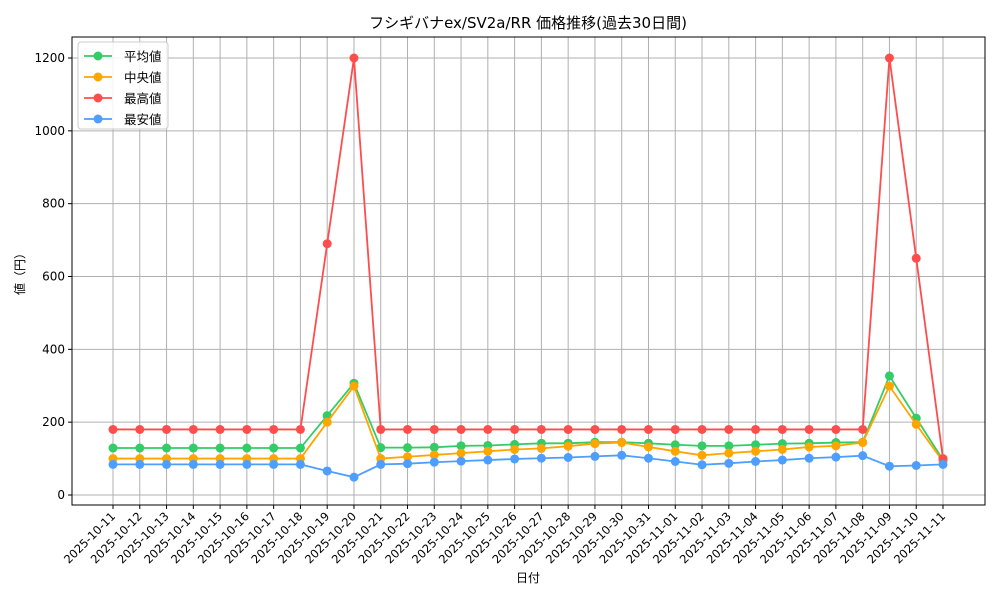 This screenshot has height=600, width=1000. What do you see at coordinates (53, 349) in the screenshot?
I see `y-tick-label: 400` at bounding box center [53, 349].